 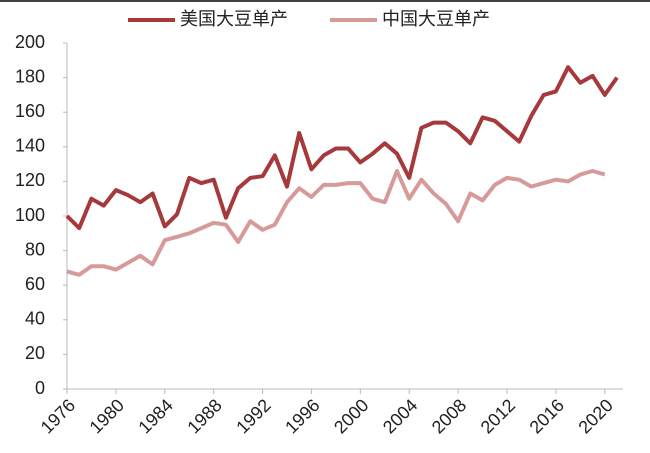 I want to click on x-tick-label: 1984, so click(x=156, y=416).